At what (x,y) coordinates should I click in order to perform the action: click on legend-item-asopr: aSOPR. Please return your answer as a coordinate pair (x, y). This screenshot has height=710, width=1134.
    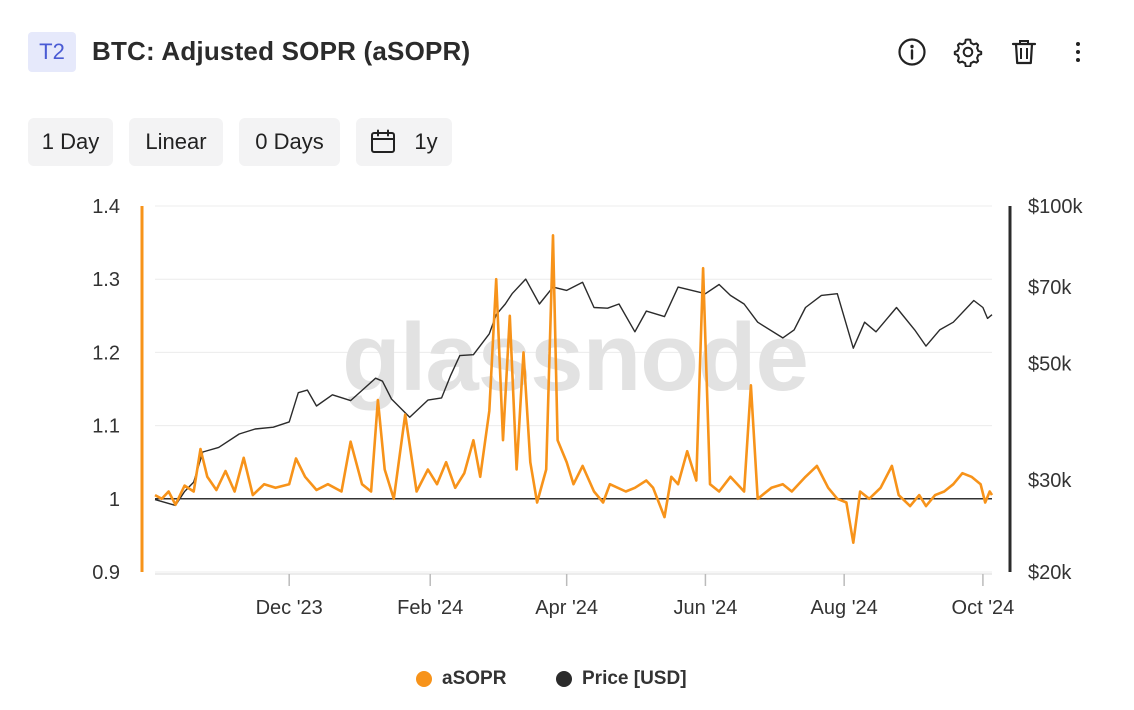
    Looking at the image, I should click on (461, 679).